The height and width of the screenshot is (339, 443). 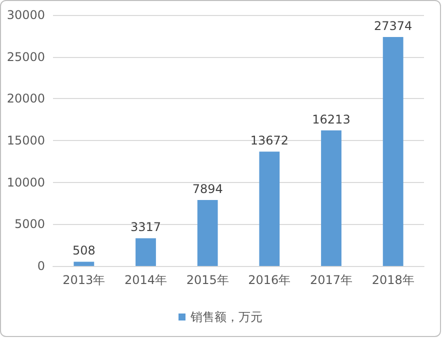 I want to click on data-label: 27374, so click(x=393, y=25).